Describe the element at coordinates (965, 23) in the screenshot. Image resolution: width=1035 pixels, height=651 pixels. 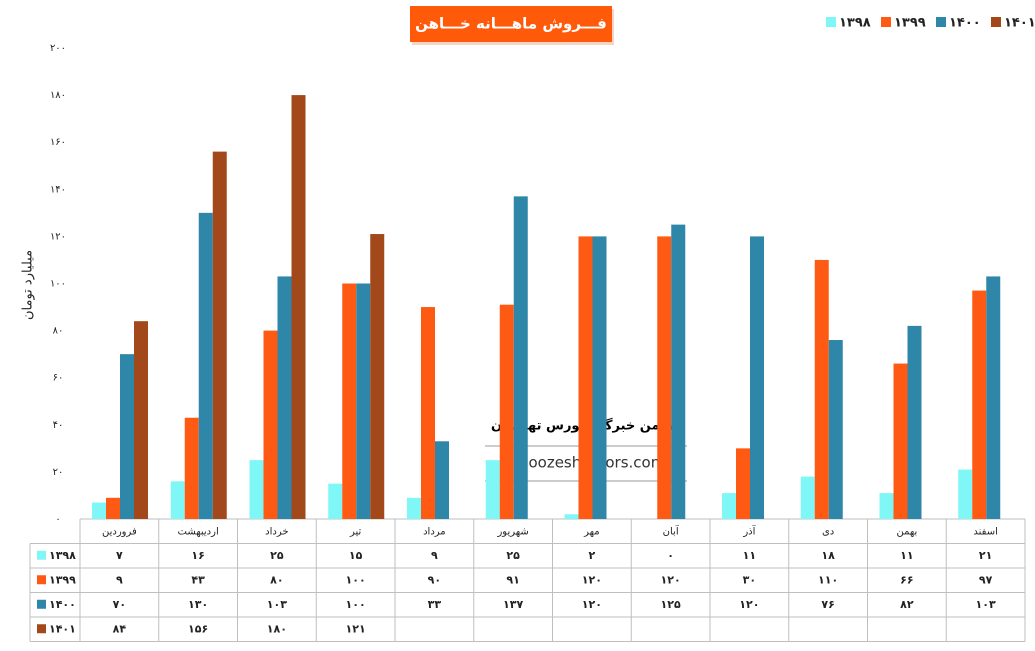
I see `legend-label: ۱۴۰۰` at that location.